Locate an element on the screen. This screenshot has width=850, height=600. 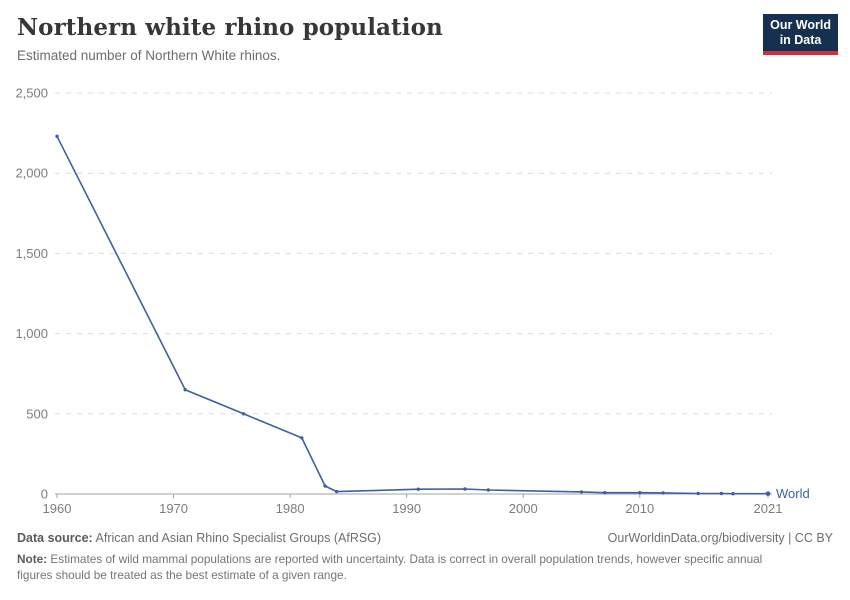
y-axis-tick-label: 2,500 is located at coordinates (31, 93).